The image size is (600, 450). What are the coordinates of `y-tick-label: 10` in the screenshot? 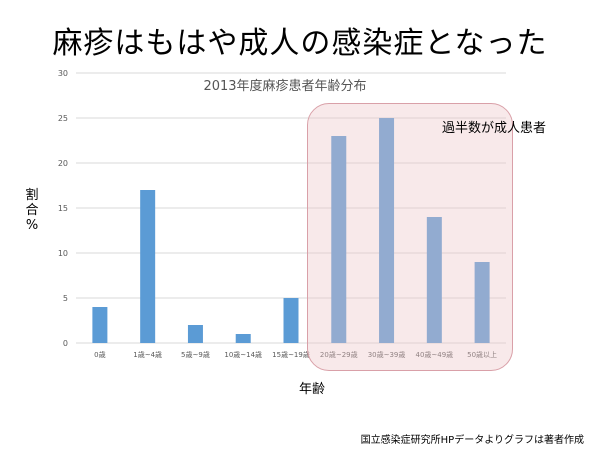 It's located at (63, 253).